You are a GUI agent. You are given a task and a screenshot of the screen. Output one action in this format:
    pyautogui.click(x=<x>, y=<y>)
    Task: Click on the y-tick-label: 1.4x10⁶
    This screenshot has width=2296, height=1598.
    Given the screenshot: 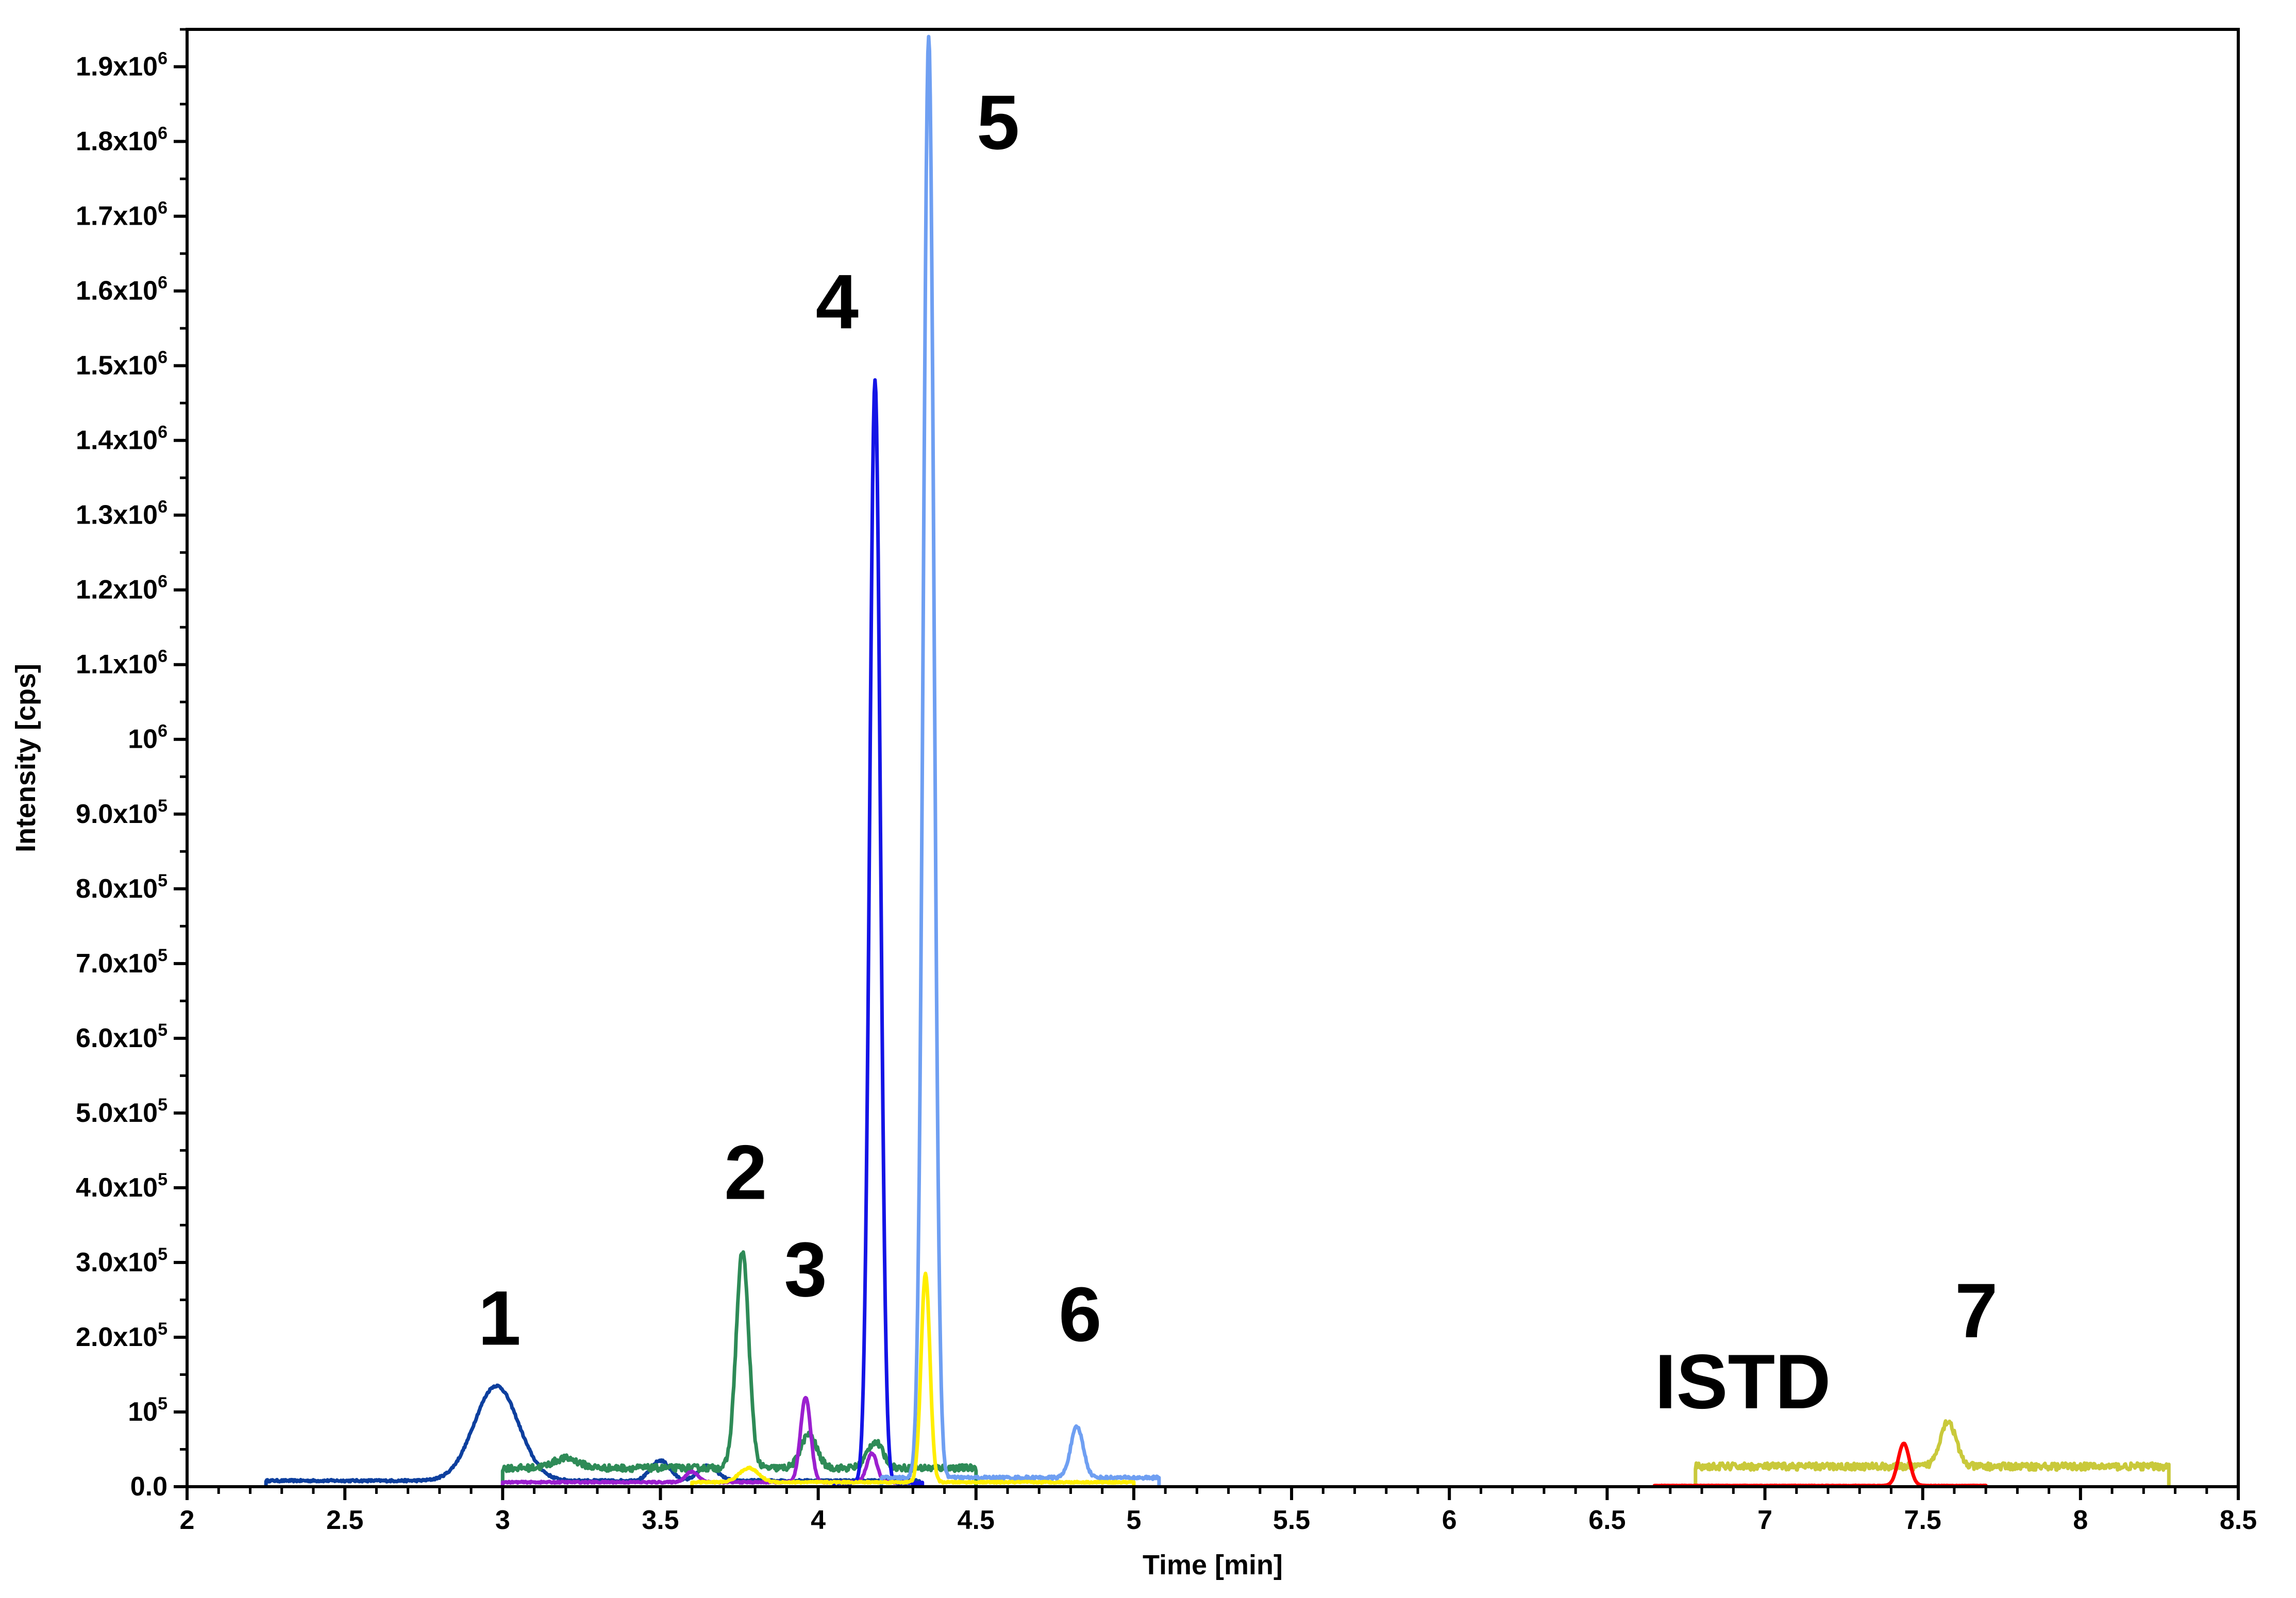 What is the action you would take?
    pyautogui.click(x=121, y=439)
    